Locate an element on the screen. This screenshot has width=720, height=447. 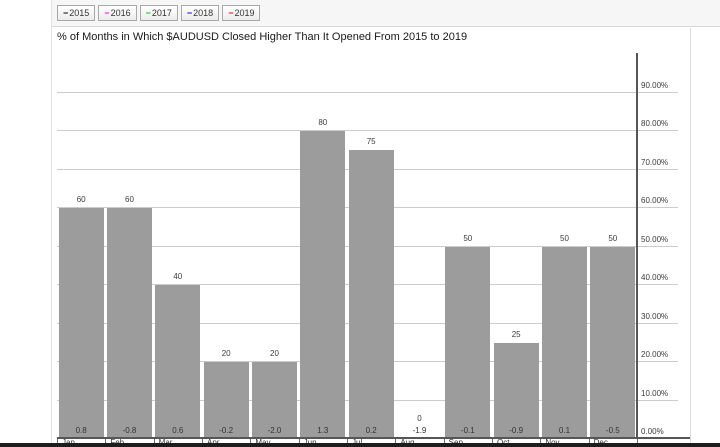
bar-secondary-label: -0.8 is located at coordinates (129, 430).